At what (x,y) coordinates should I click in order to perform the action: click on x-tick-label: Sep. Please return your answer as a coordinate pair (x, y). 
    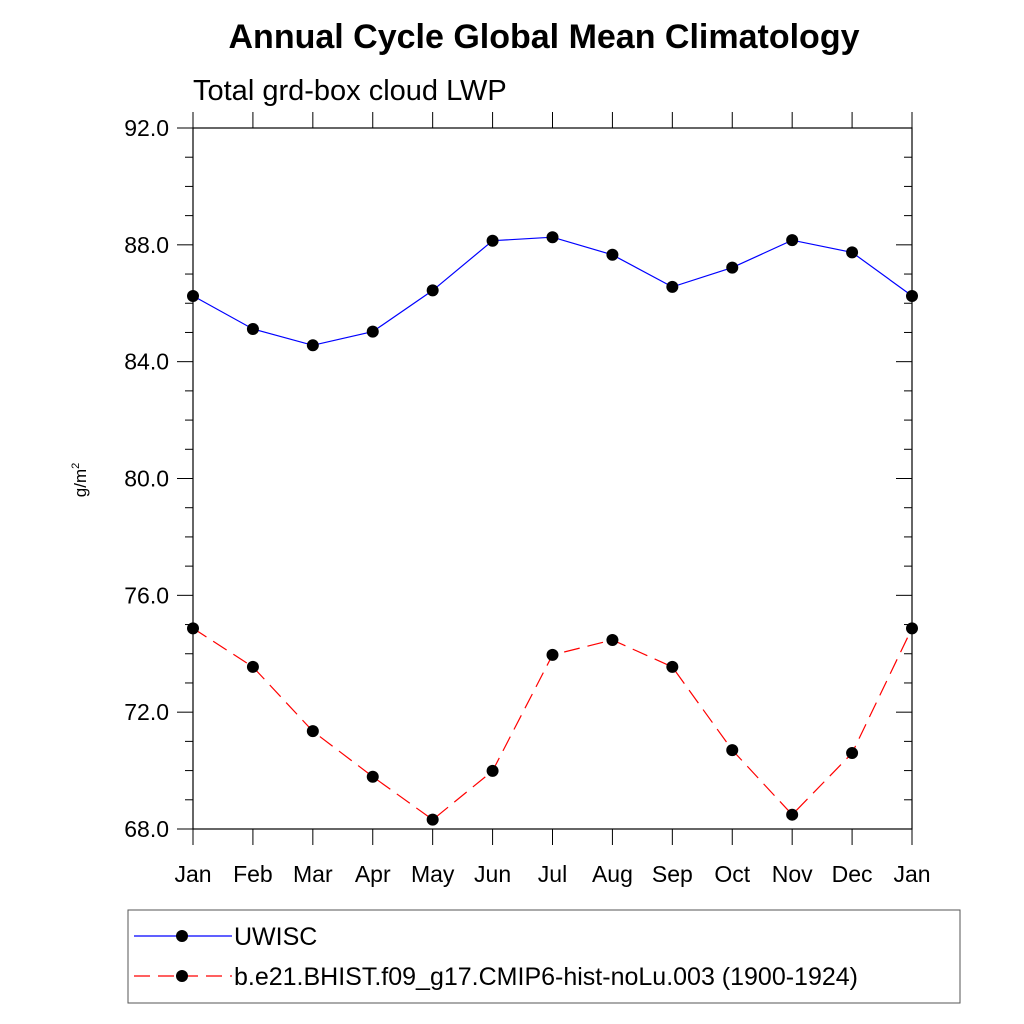
    Looking at the image, I should click on (672, 874).